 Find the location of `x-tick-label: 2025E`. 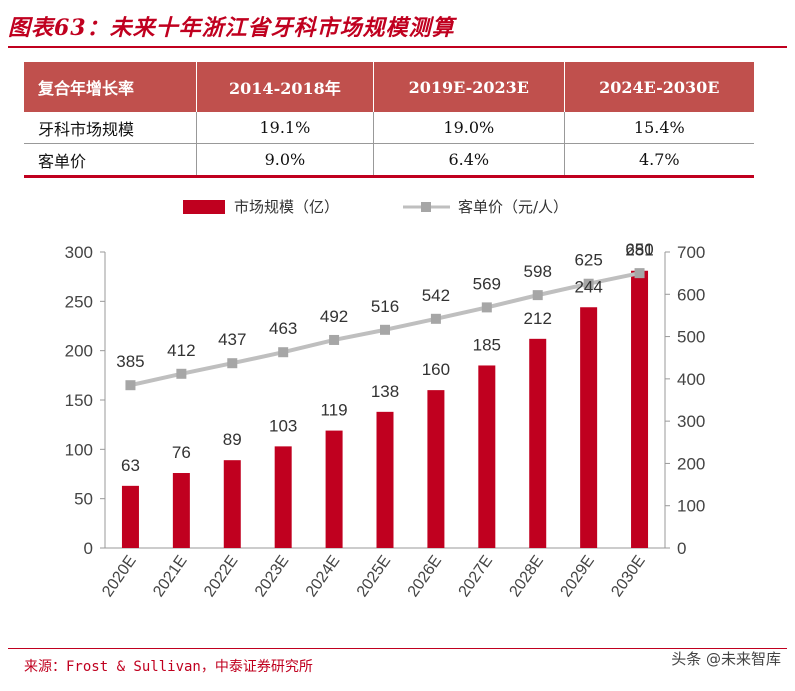

x-tick-label: 2025E is located at coordinates (374, 577).